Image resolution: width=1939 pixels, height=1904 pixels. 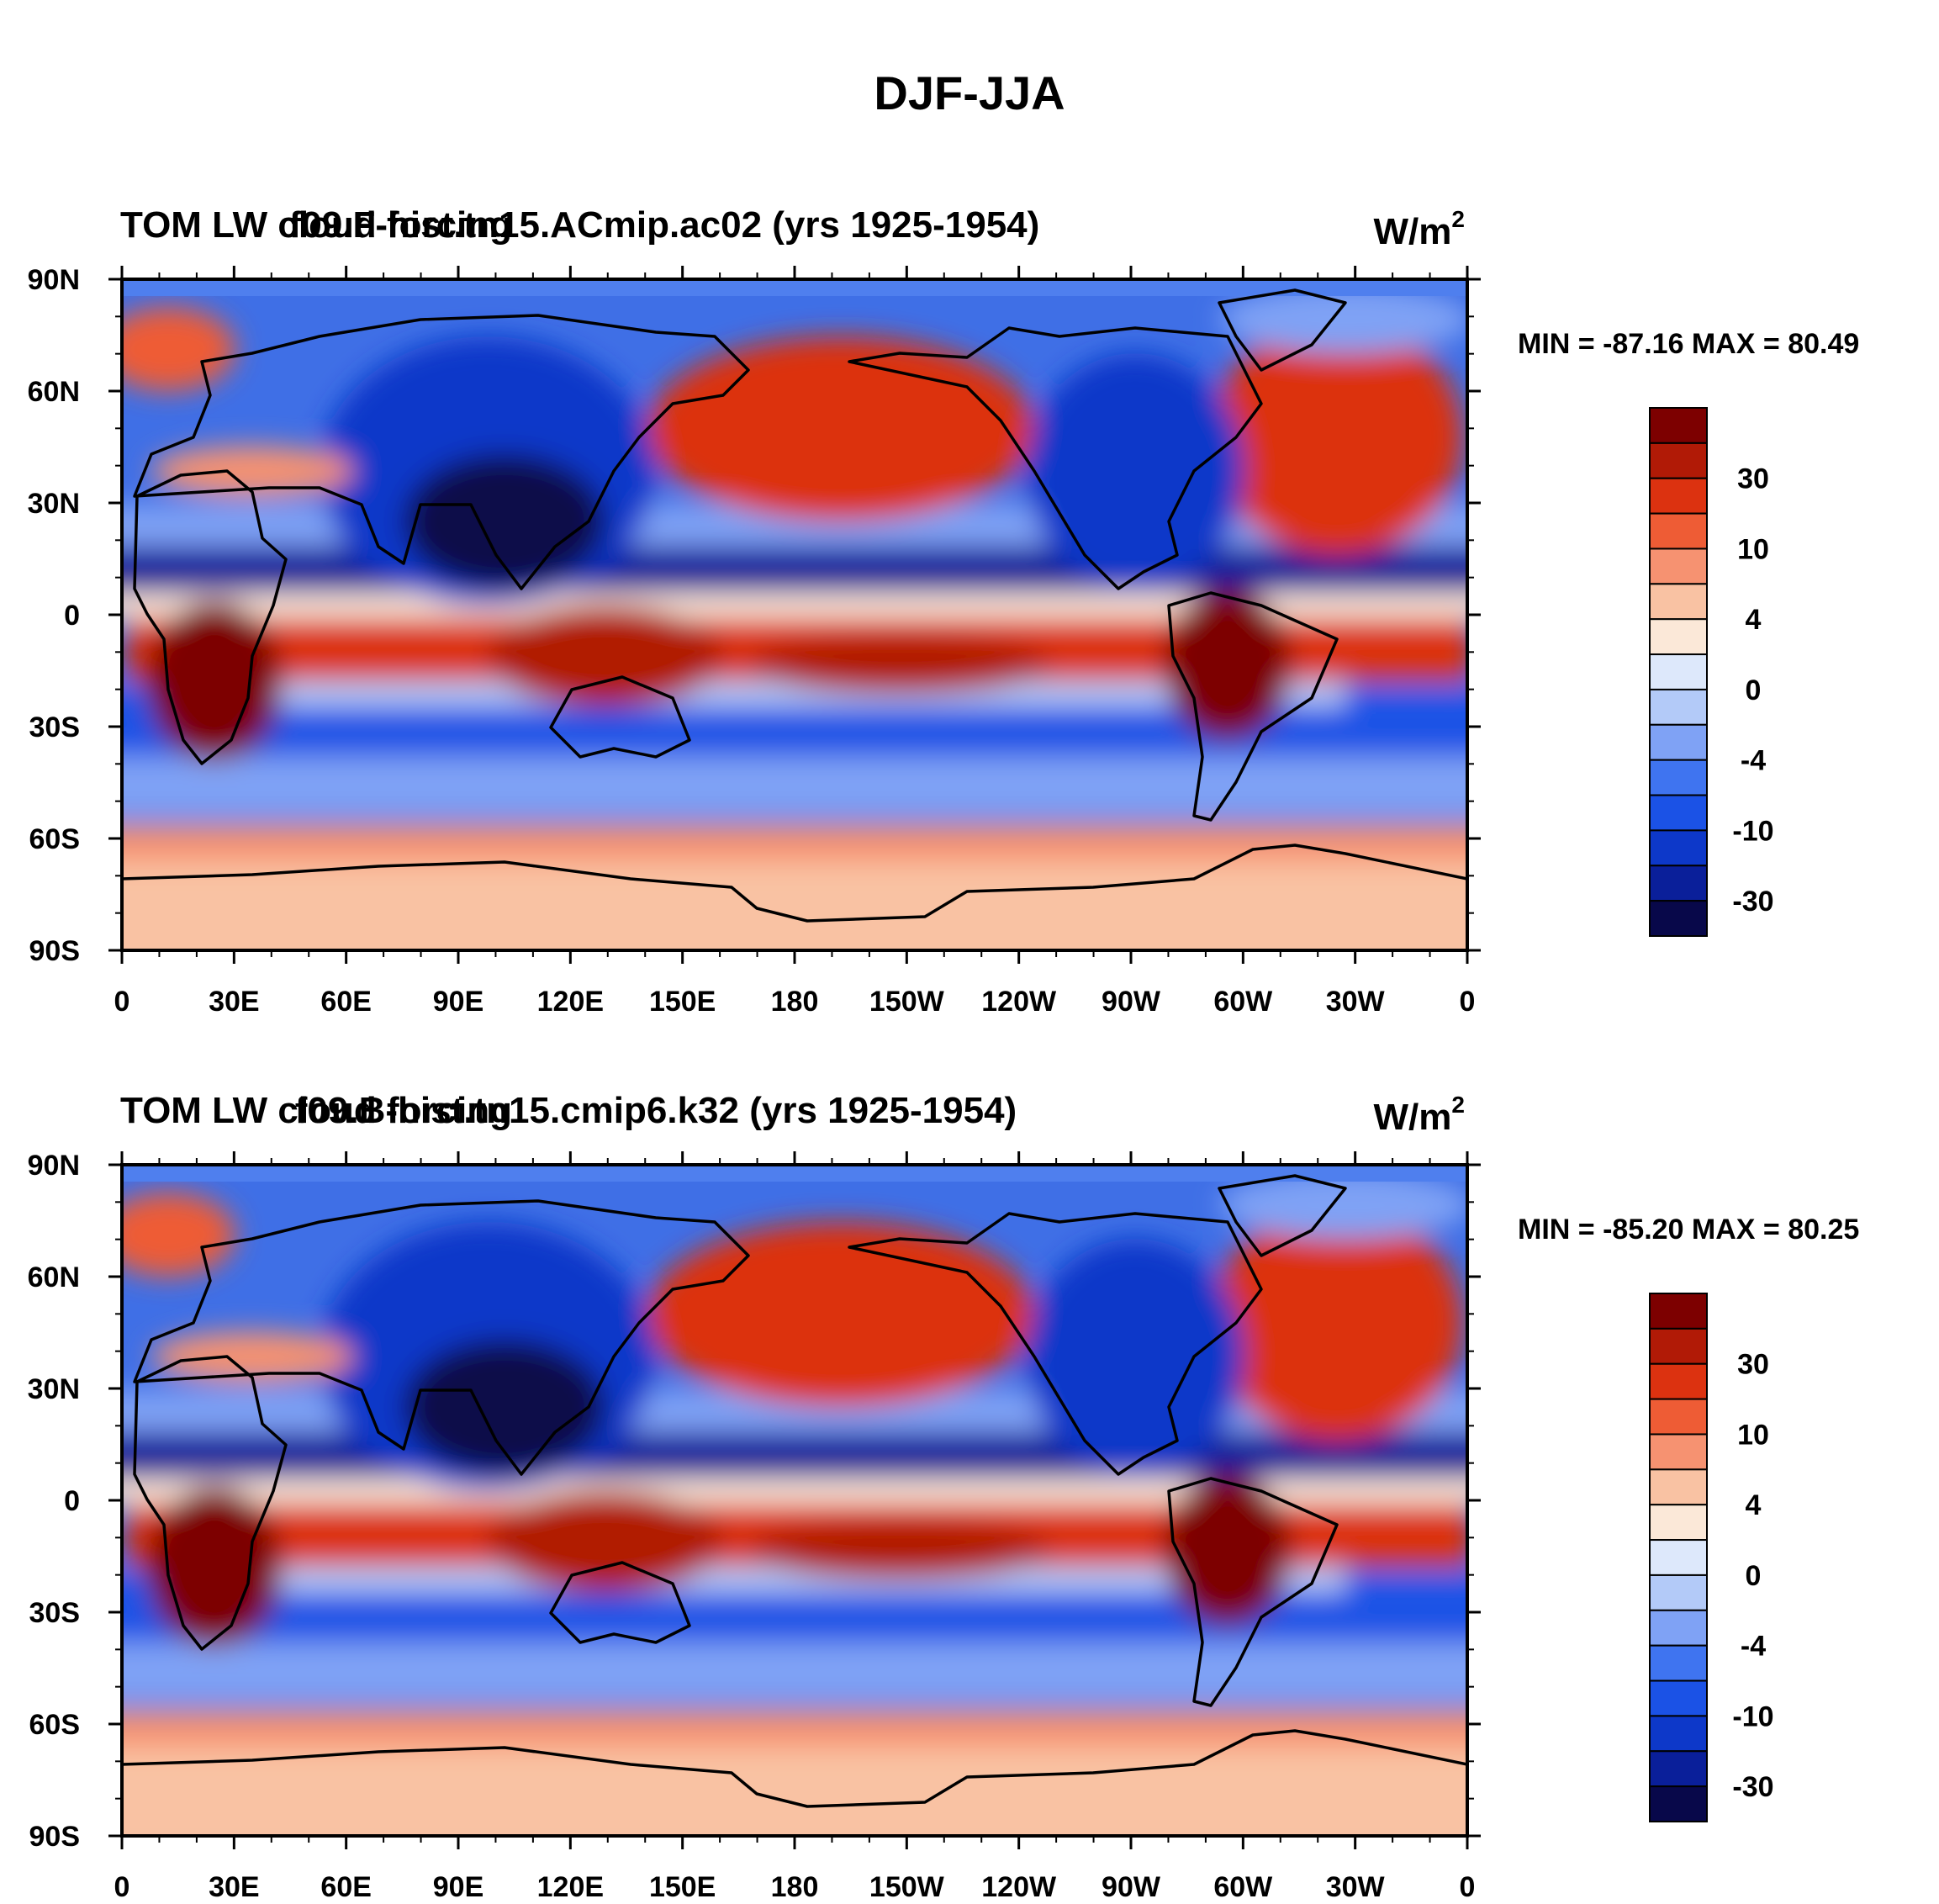 I want to click on panel-left-title: TOM LW cloud forcing, so click(x=316, y=1110).